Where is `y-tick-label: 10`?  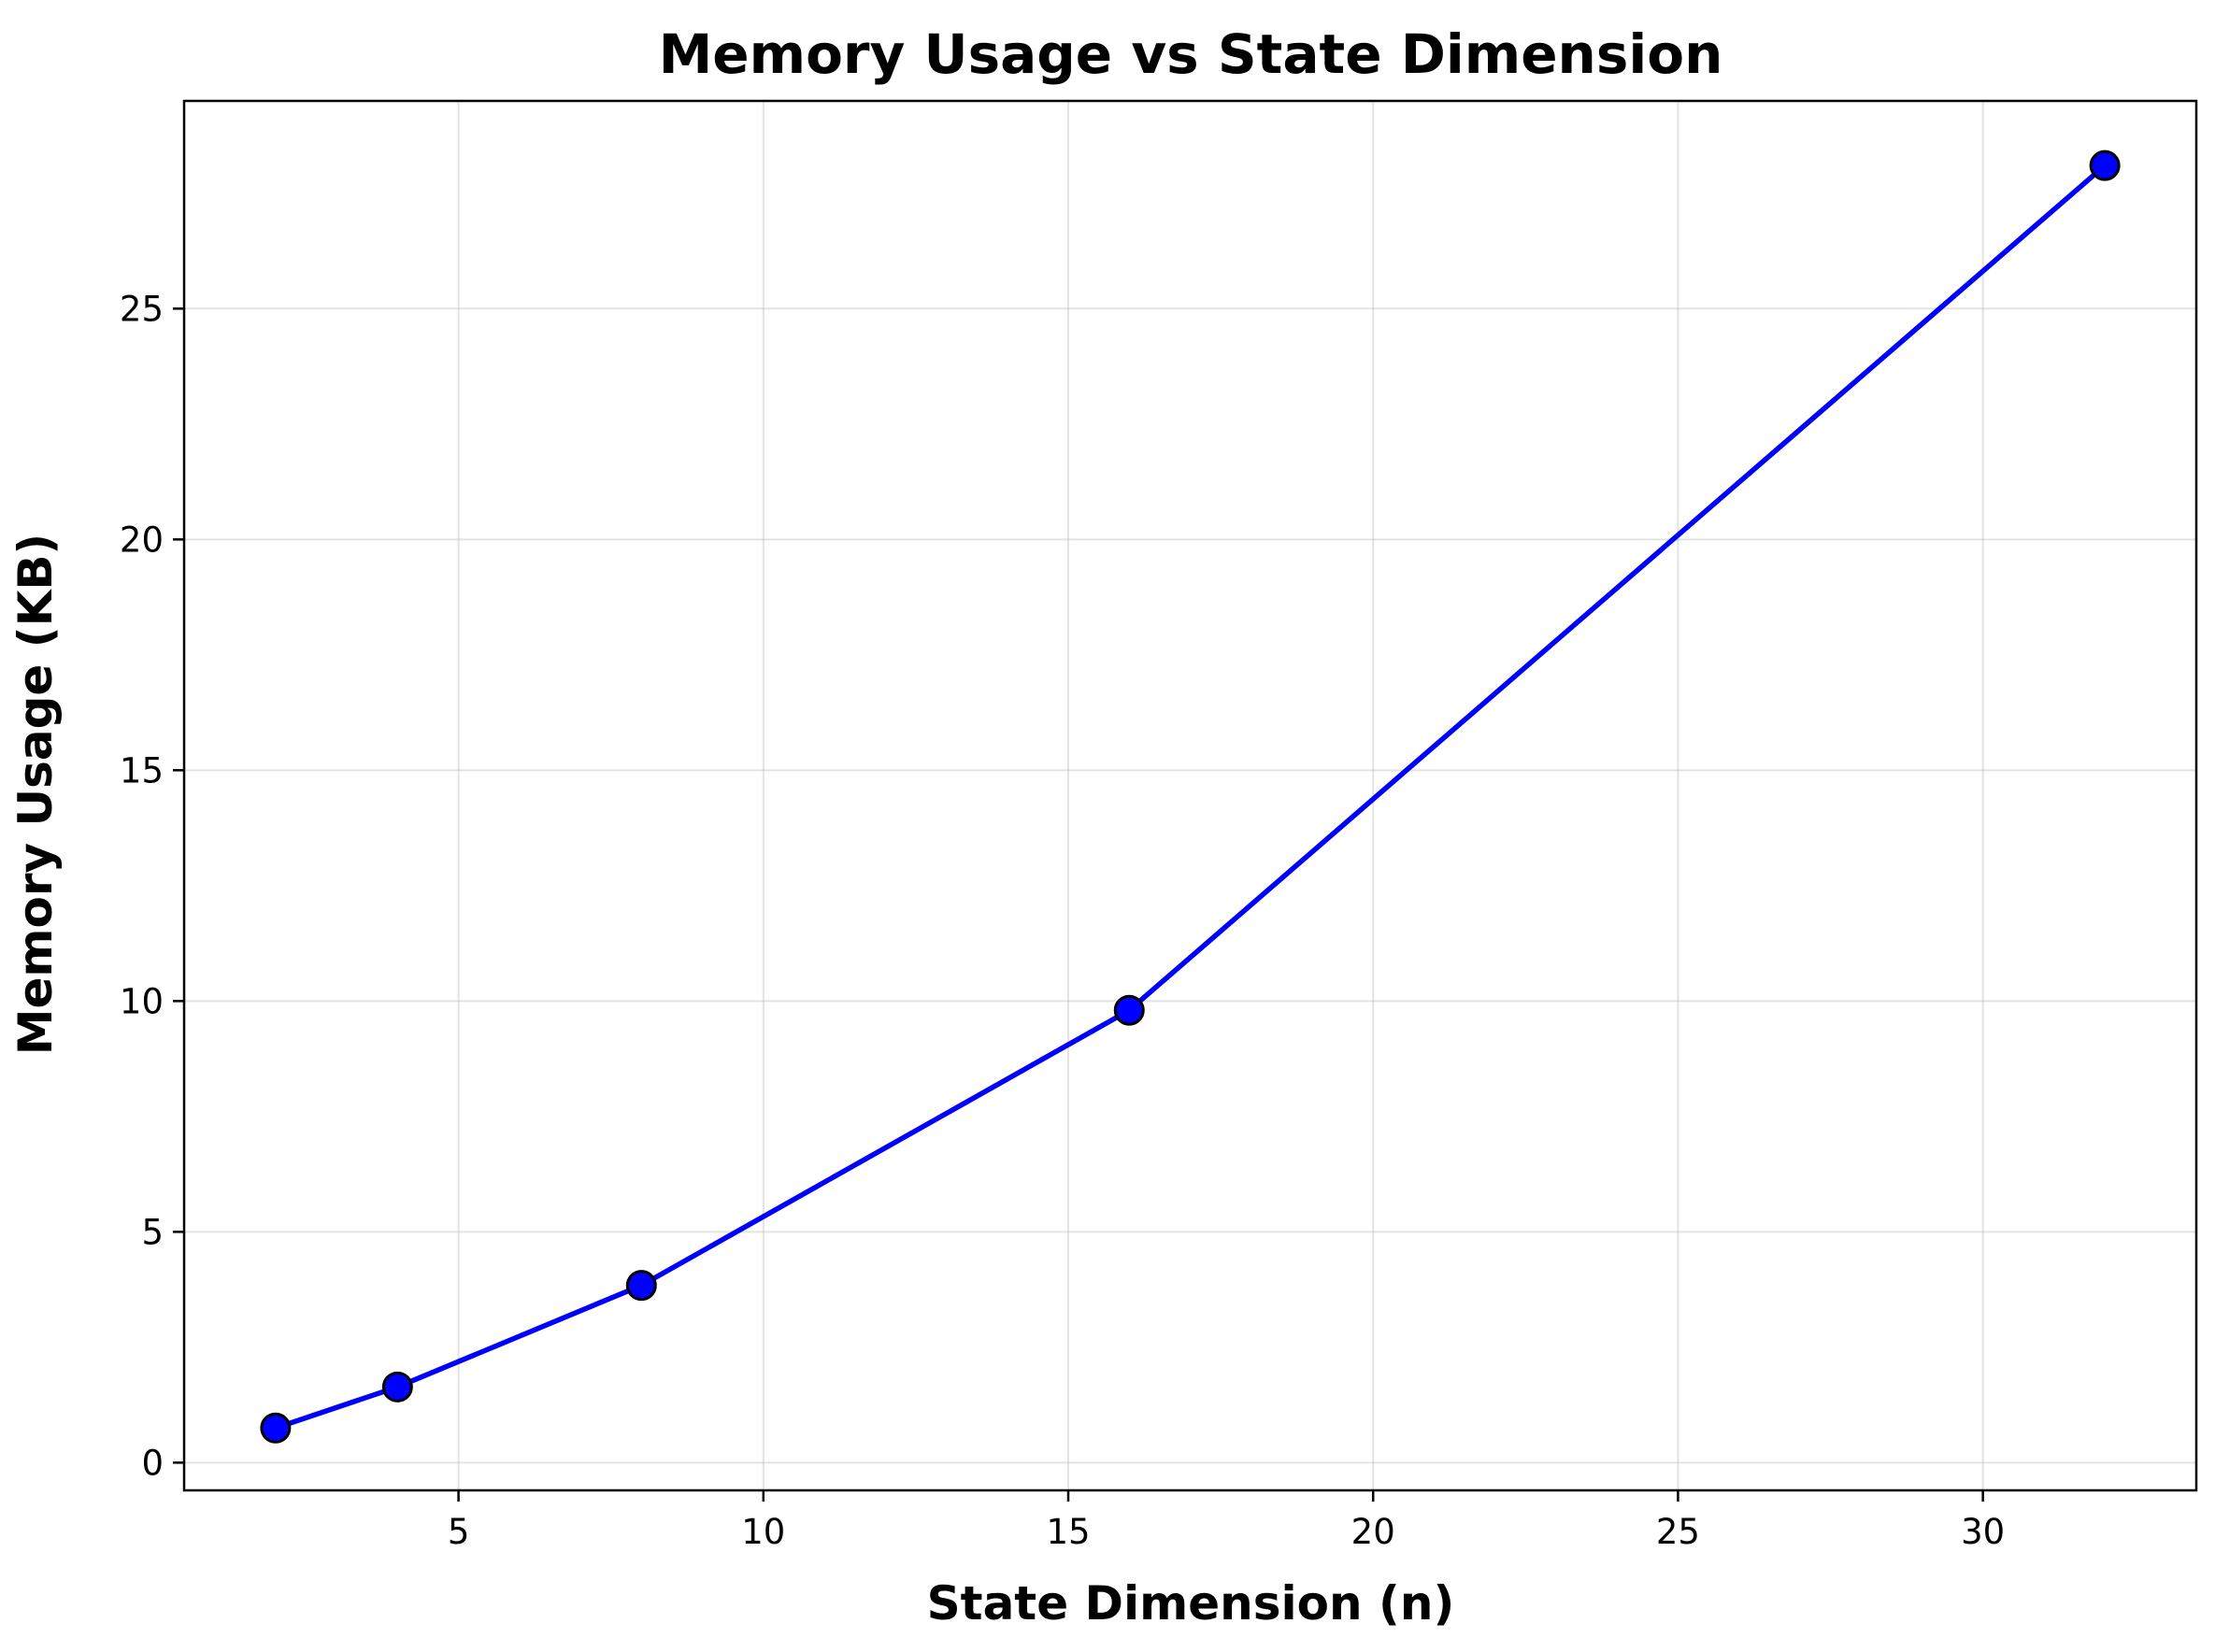 y-tick-label: 10 is located at coordinates (142, 1001).